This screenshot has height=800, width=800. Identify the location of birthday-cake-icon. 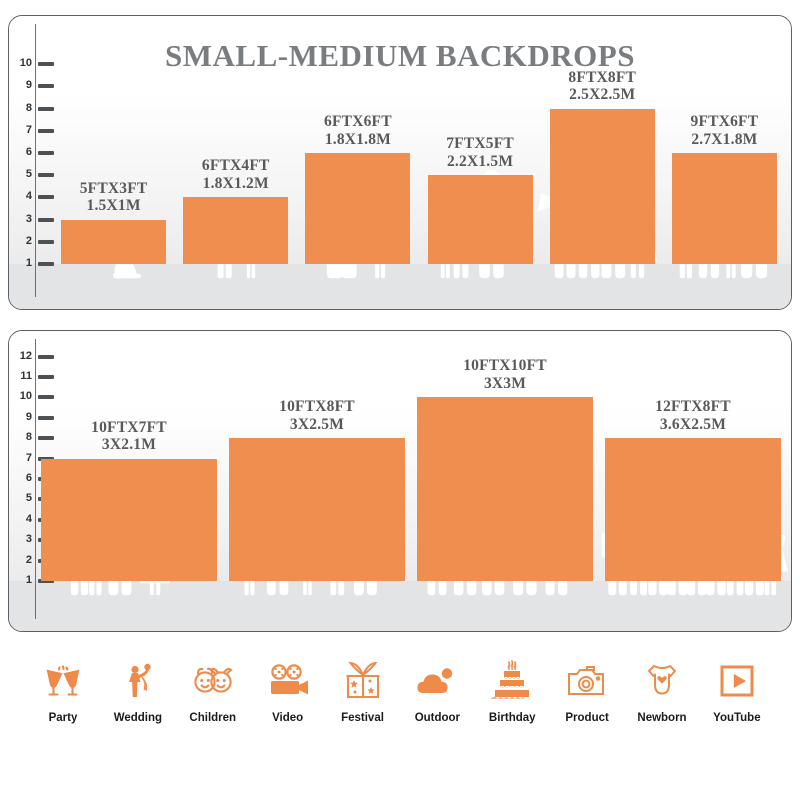
(512, 681).